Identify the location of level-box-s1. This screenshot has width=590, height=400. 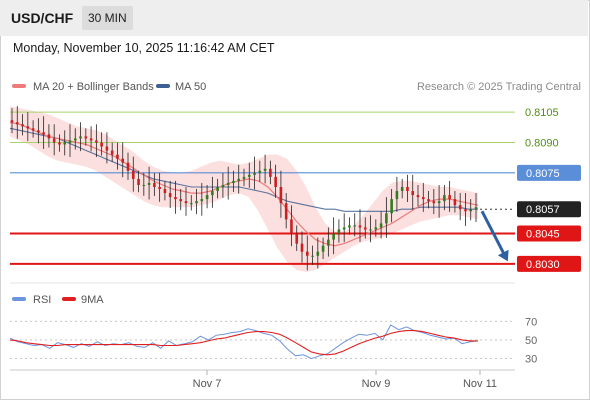
(549, 233).